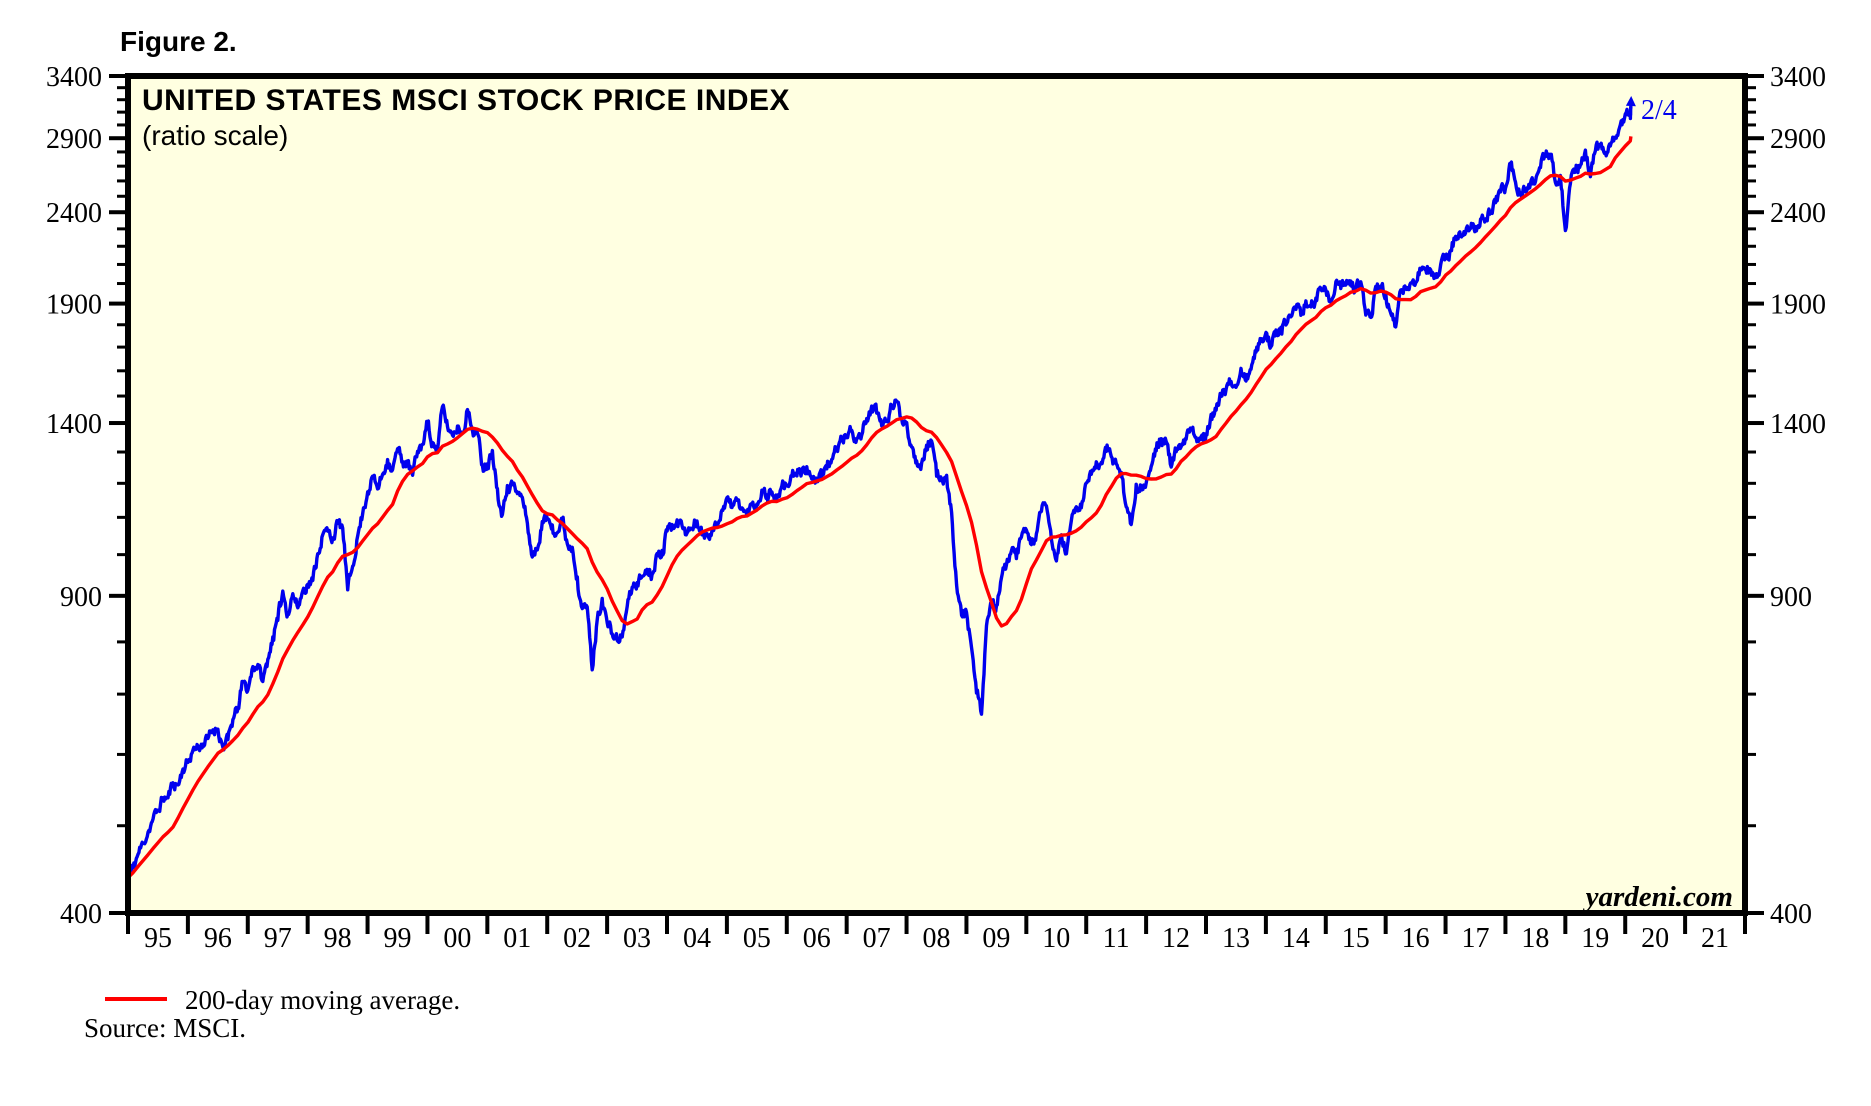 This screenshot has width=1871, height=1106. Describe the element at coordinates (996, 938) in the screenshot. I see `x-axis-label: 09` at that location.